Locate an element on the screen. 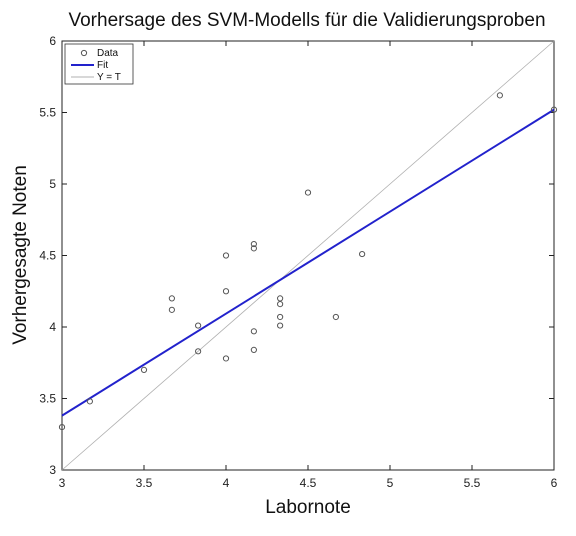 This screenshot has width=576, height=536. x-tick-label: 3 is located at coordinates (62, 483).